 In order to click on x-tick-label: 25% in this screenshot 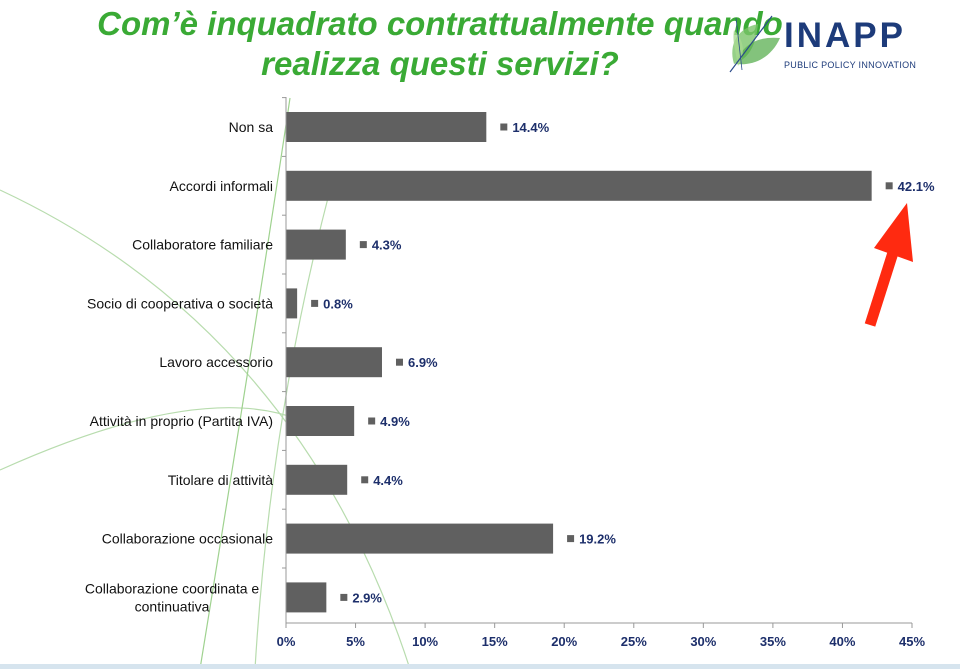, I will do `click(634, 641)`.